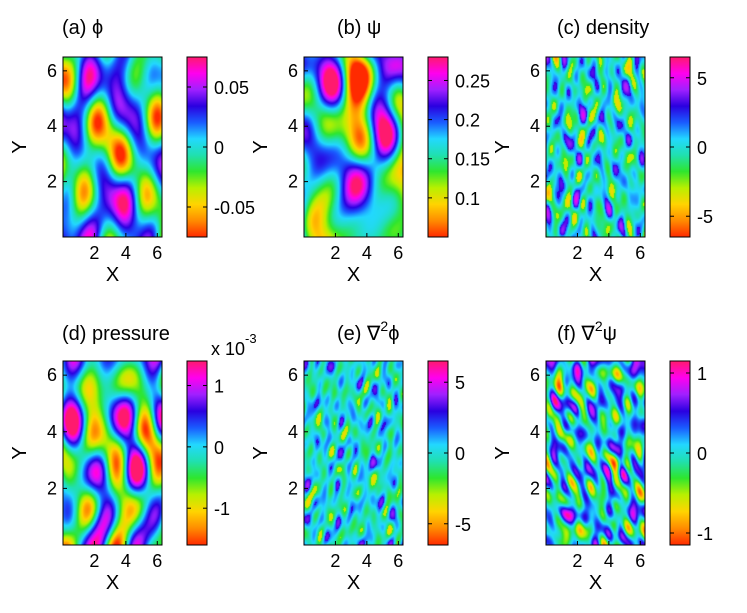 This screenshot has height=613, width=747. What do you see at coordinates (359, 28) in the screenshot?
I see `panel-title: (b) ψ` at bounding box center [359, 28].